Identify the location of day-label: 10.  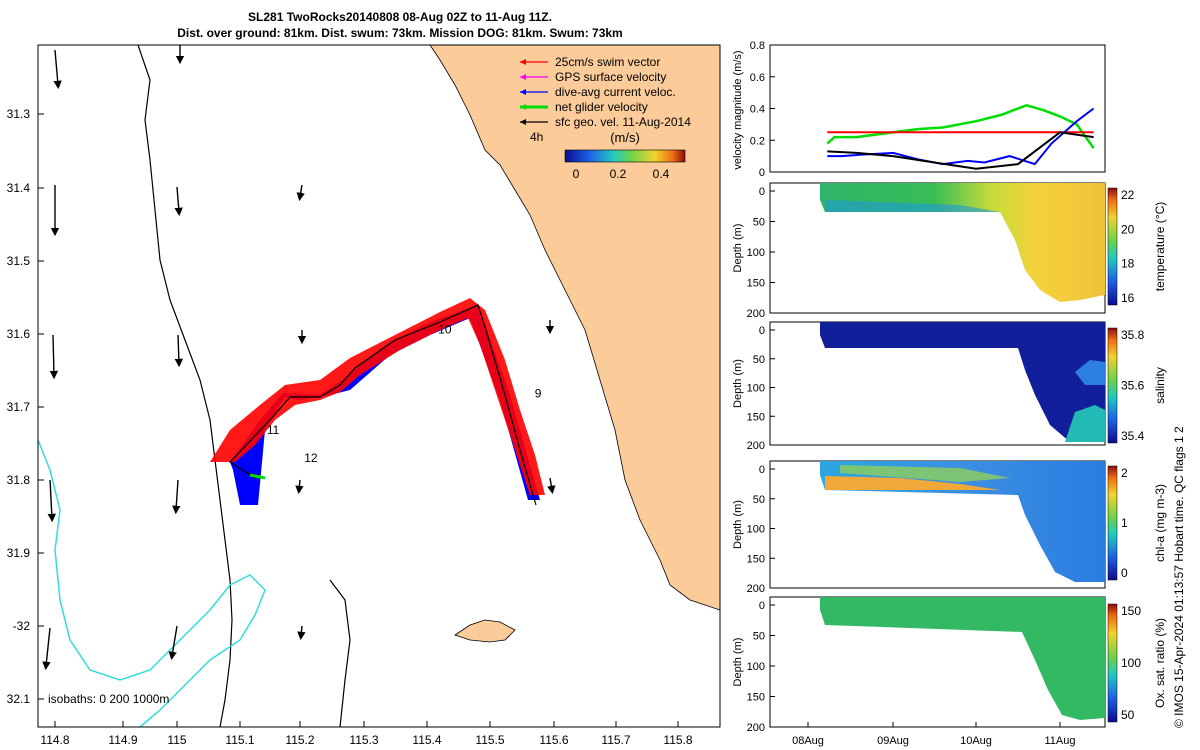
(445, 329).